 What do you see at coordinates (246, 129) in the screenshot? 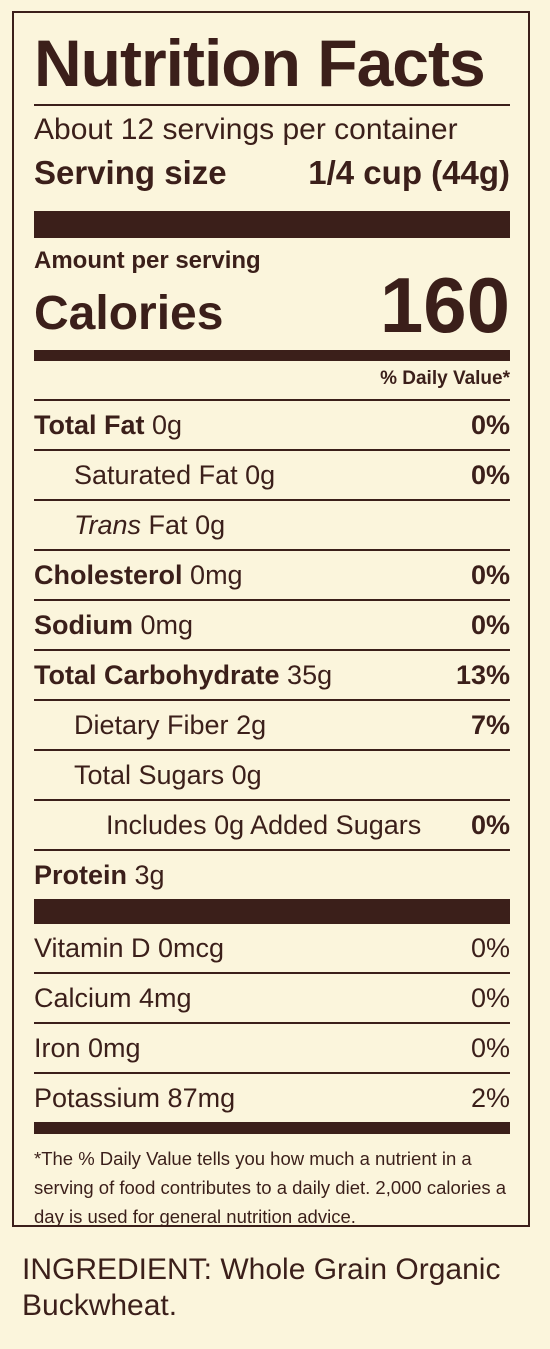
I see `servings-per-container: About 12 servings per container` at bounding box center [246, 129].